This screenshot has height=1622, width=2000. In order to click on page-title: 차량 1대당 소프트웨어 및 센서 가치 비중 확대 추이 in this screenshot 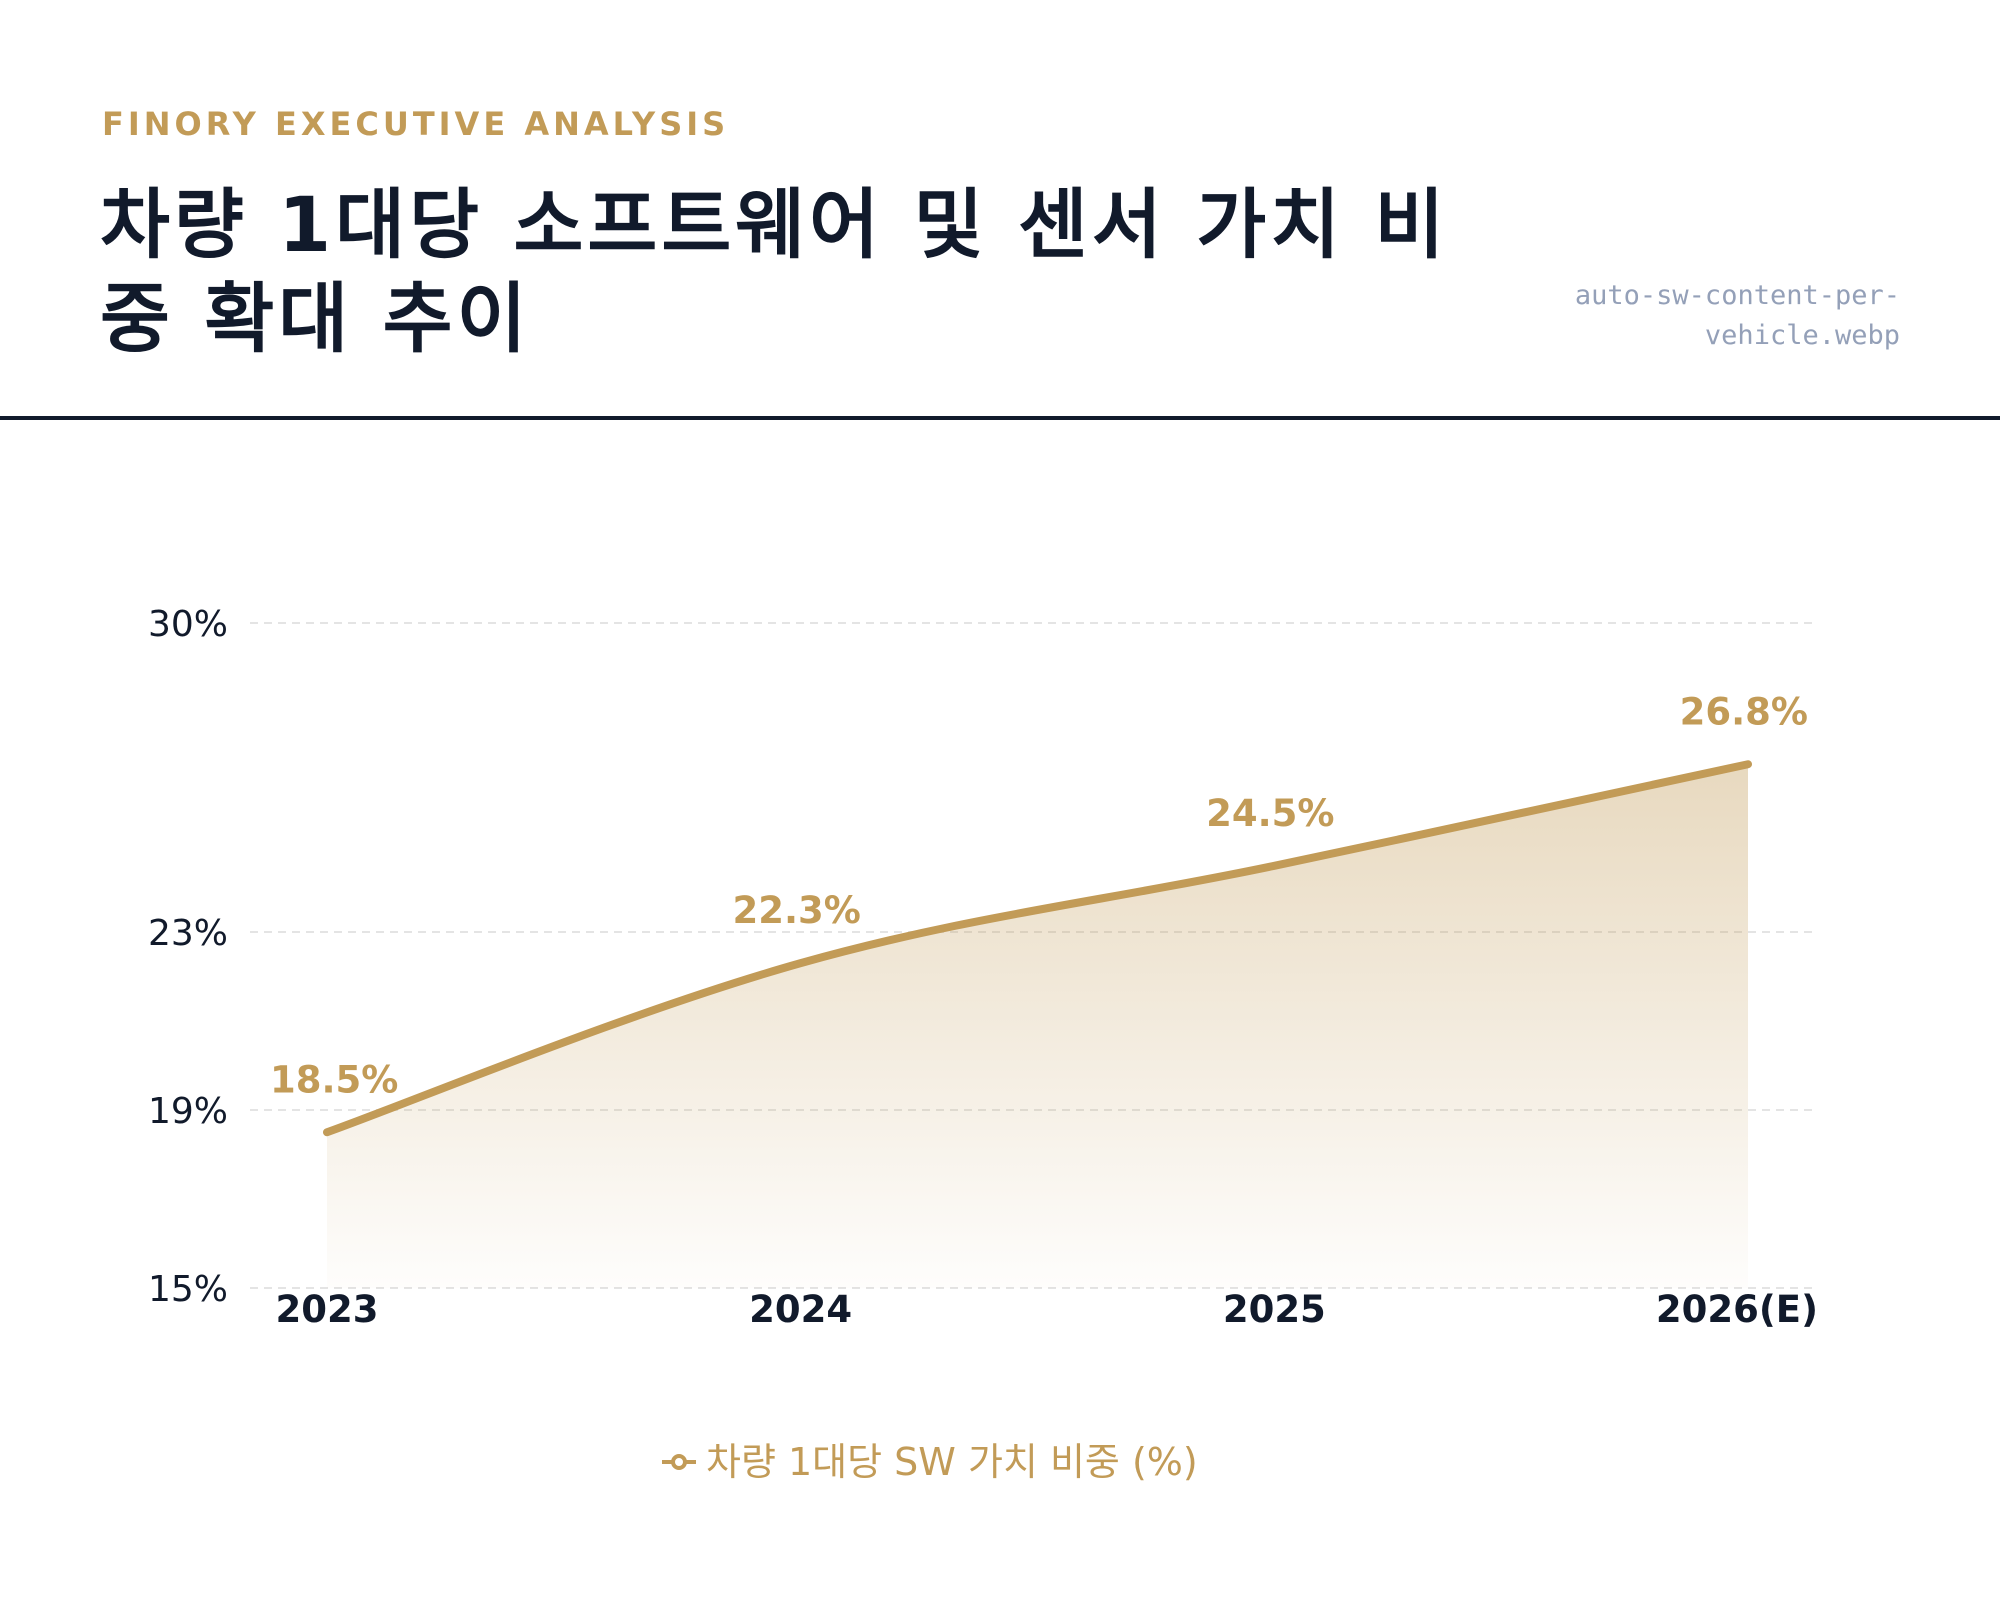, I will do `click(774, 271)`.